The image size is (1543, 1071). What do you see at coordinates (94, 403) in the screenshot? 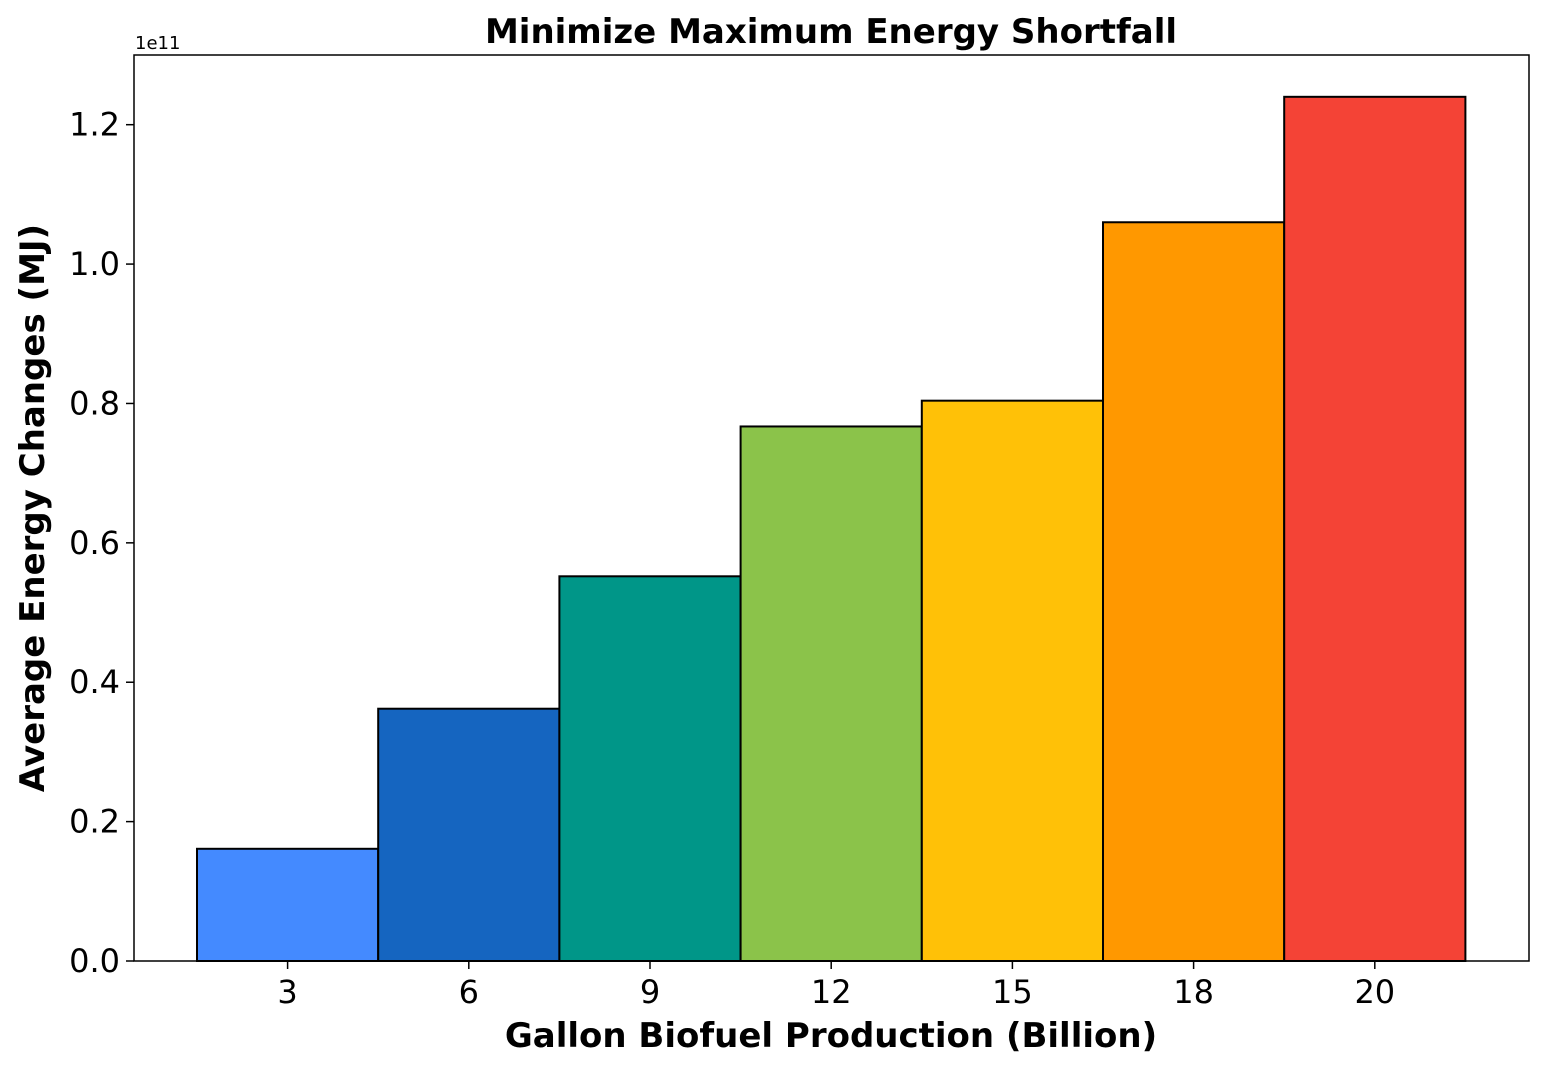
I see `y-tick-label: 0.8` at bounding box center [94, 403].